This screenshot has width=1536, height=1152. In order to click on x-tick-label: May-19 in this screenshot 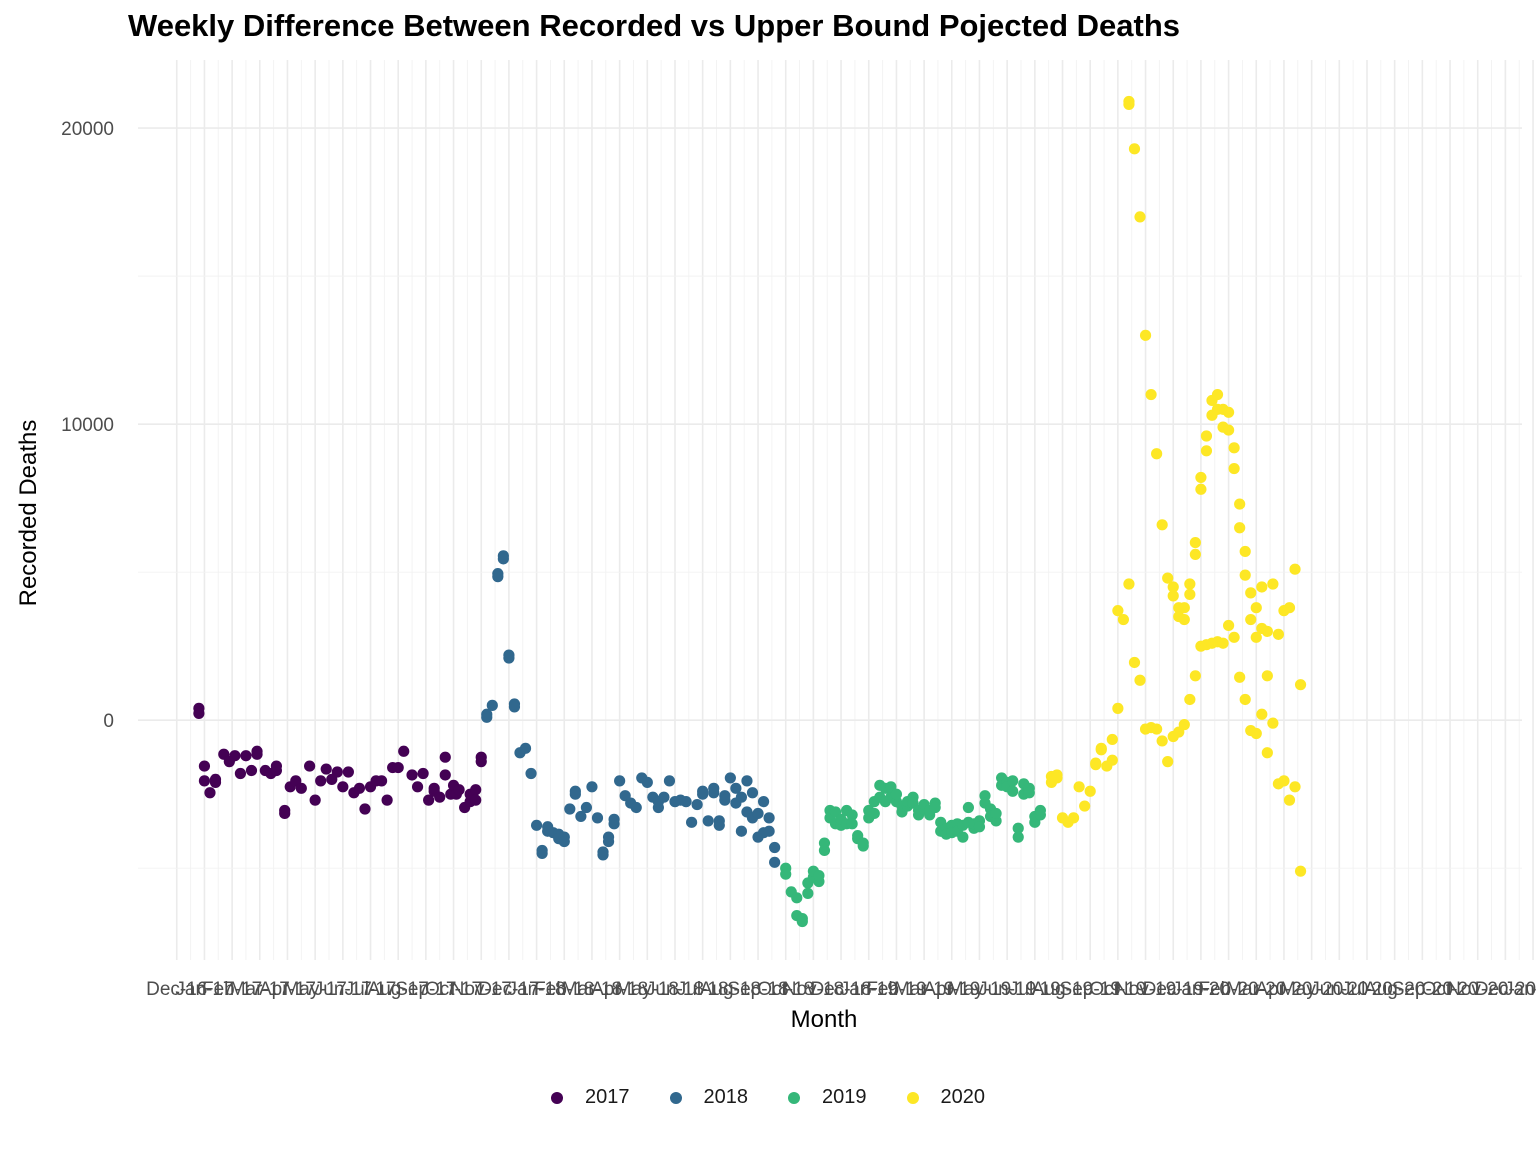, I will do `click(979, 989)`.